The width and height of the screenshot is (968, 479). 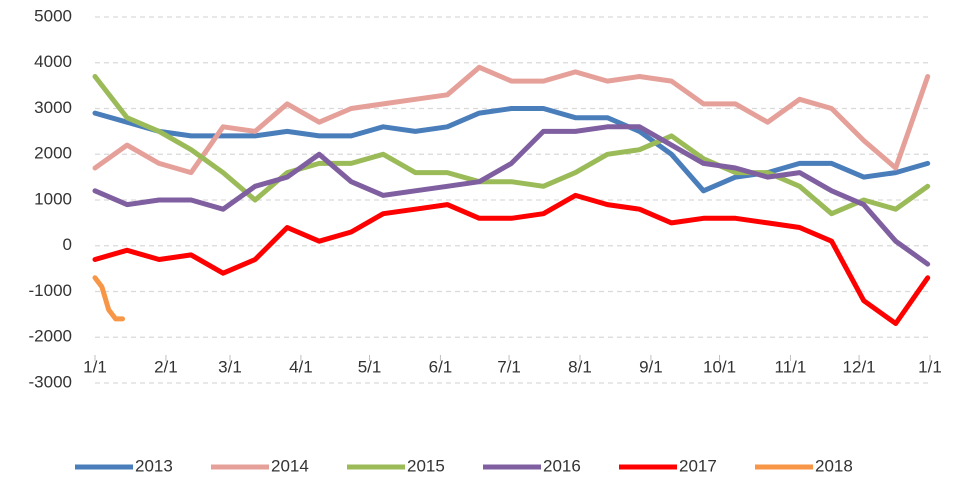 What do you see at coordinates (290, 465) in the screenshot?
I see `legend-label: 2014` at bounding box center [290, 465].